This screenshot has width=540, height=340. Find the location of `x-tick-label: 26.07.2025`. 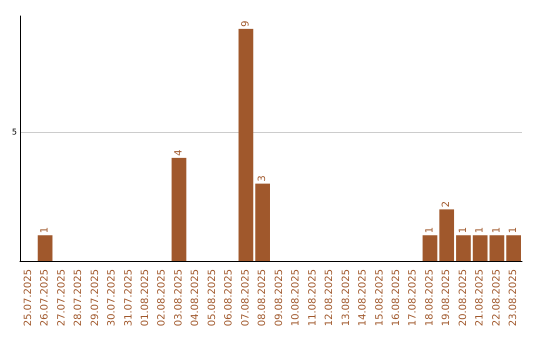

x-tick-label: 26.07.2025 is located at coordinates (45, 297).